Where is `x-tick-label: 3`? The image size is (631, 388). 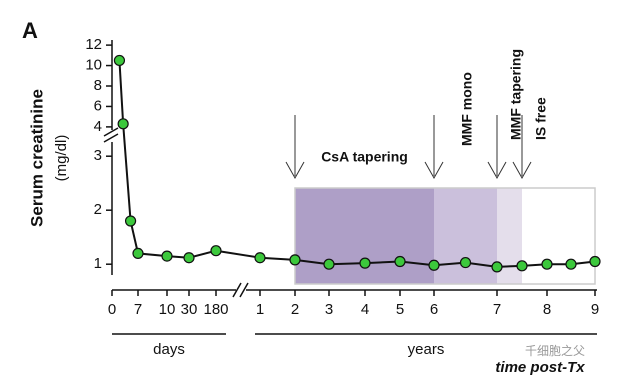 x-tick-label: 3 is located at coordinates (329, 309).